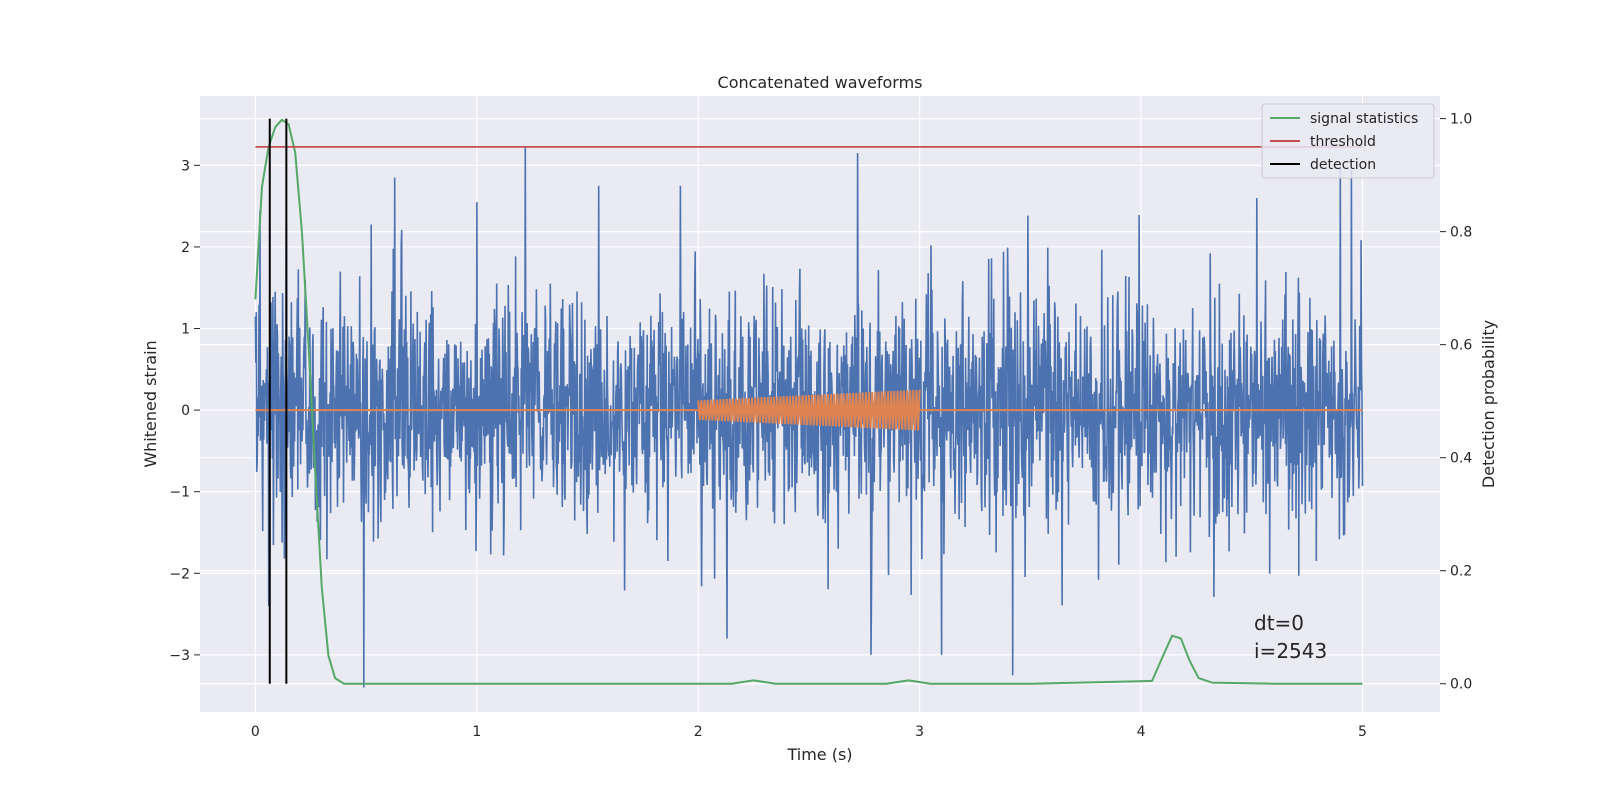 The width and height of the screenshot is (1600, 800). Describe the element at coordinates (1461, 233) in the screenshot. I see `right-y-tick-label: 0.8` at that location.